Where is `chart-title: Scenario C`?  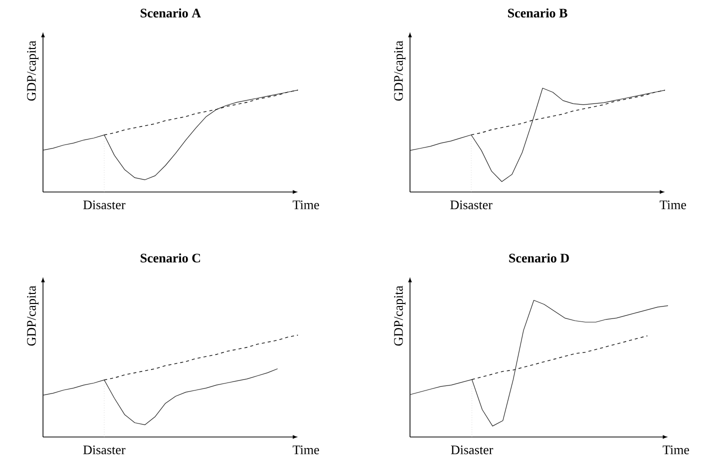
chart-title: Scenario C is located at coordinates (170, 257).